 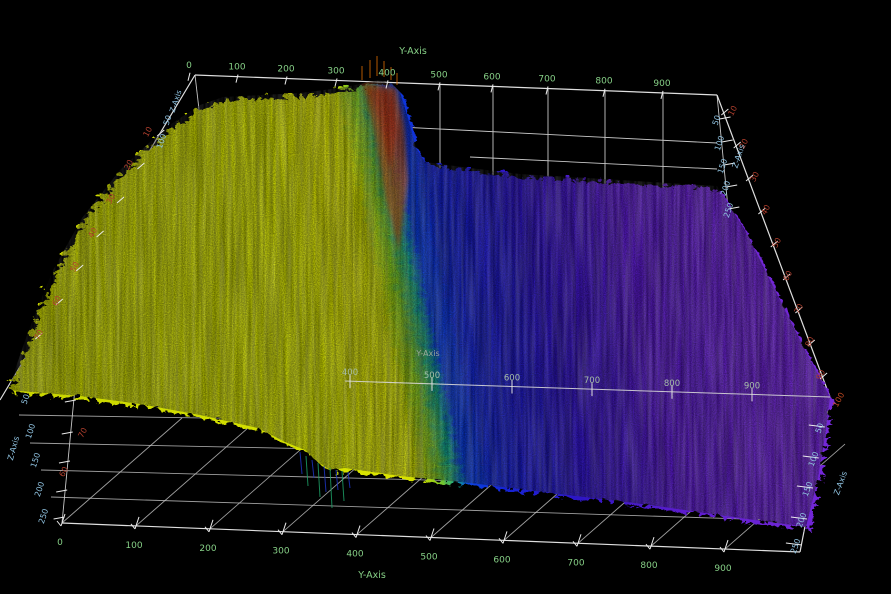 I want to click on x-axis-left-tick-label: 10, so click(x=147, y=131).